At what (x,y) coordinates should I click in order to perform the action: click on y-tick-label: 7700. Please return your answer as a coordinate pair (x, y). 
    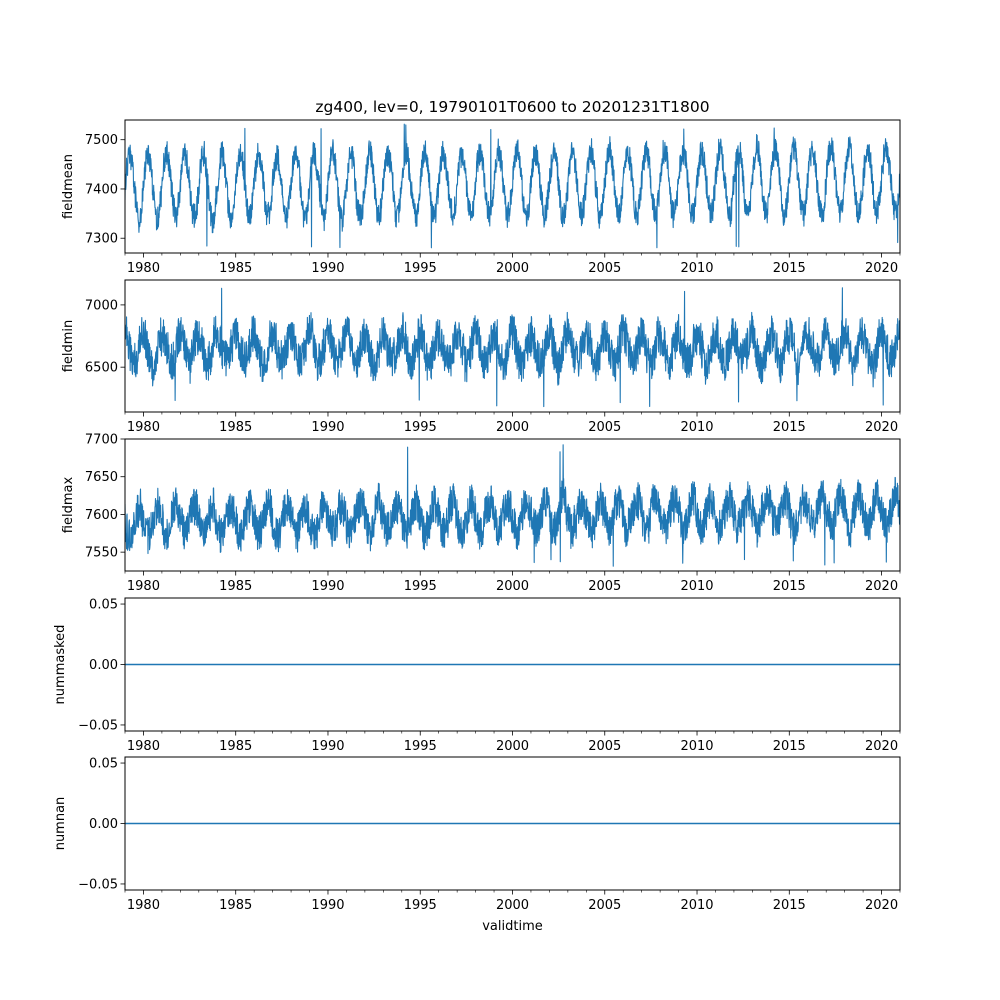
    Looking at the image, I should click on (101, 440).